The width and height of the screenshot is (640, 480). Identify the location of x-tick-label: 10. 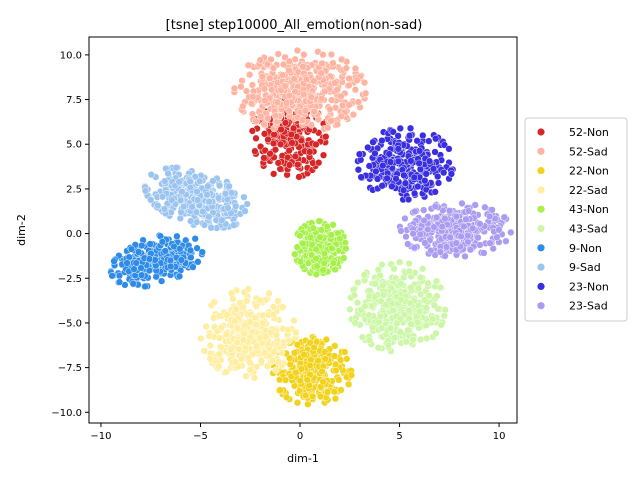
(499, 436).